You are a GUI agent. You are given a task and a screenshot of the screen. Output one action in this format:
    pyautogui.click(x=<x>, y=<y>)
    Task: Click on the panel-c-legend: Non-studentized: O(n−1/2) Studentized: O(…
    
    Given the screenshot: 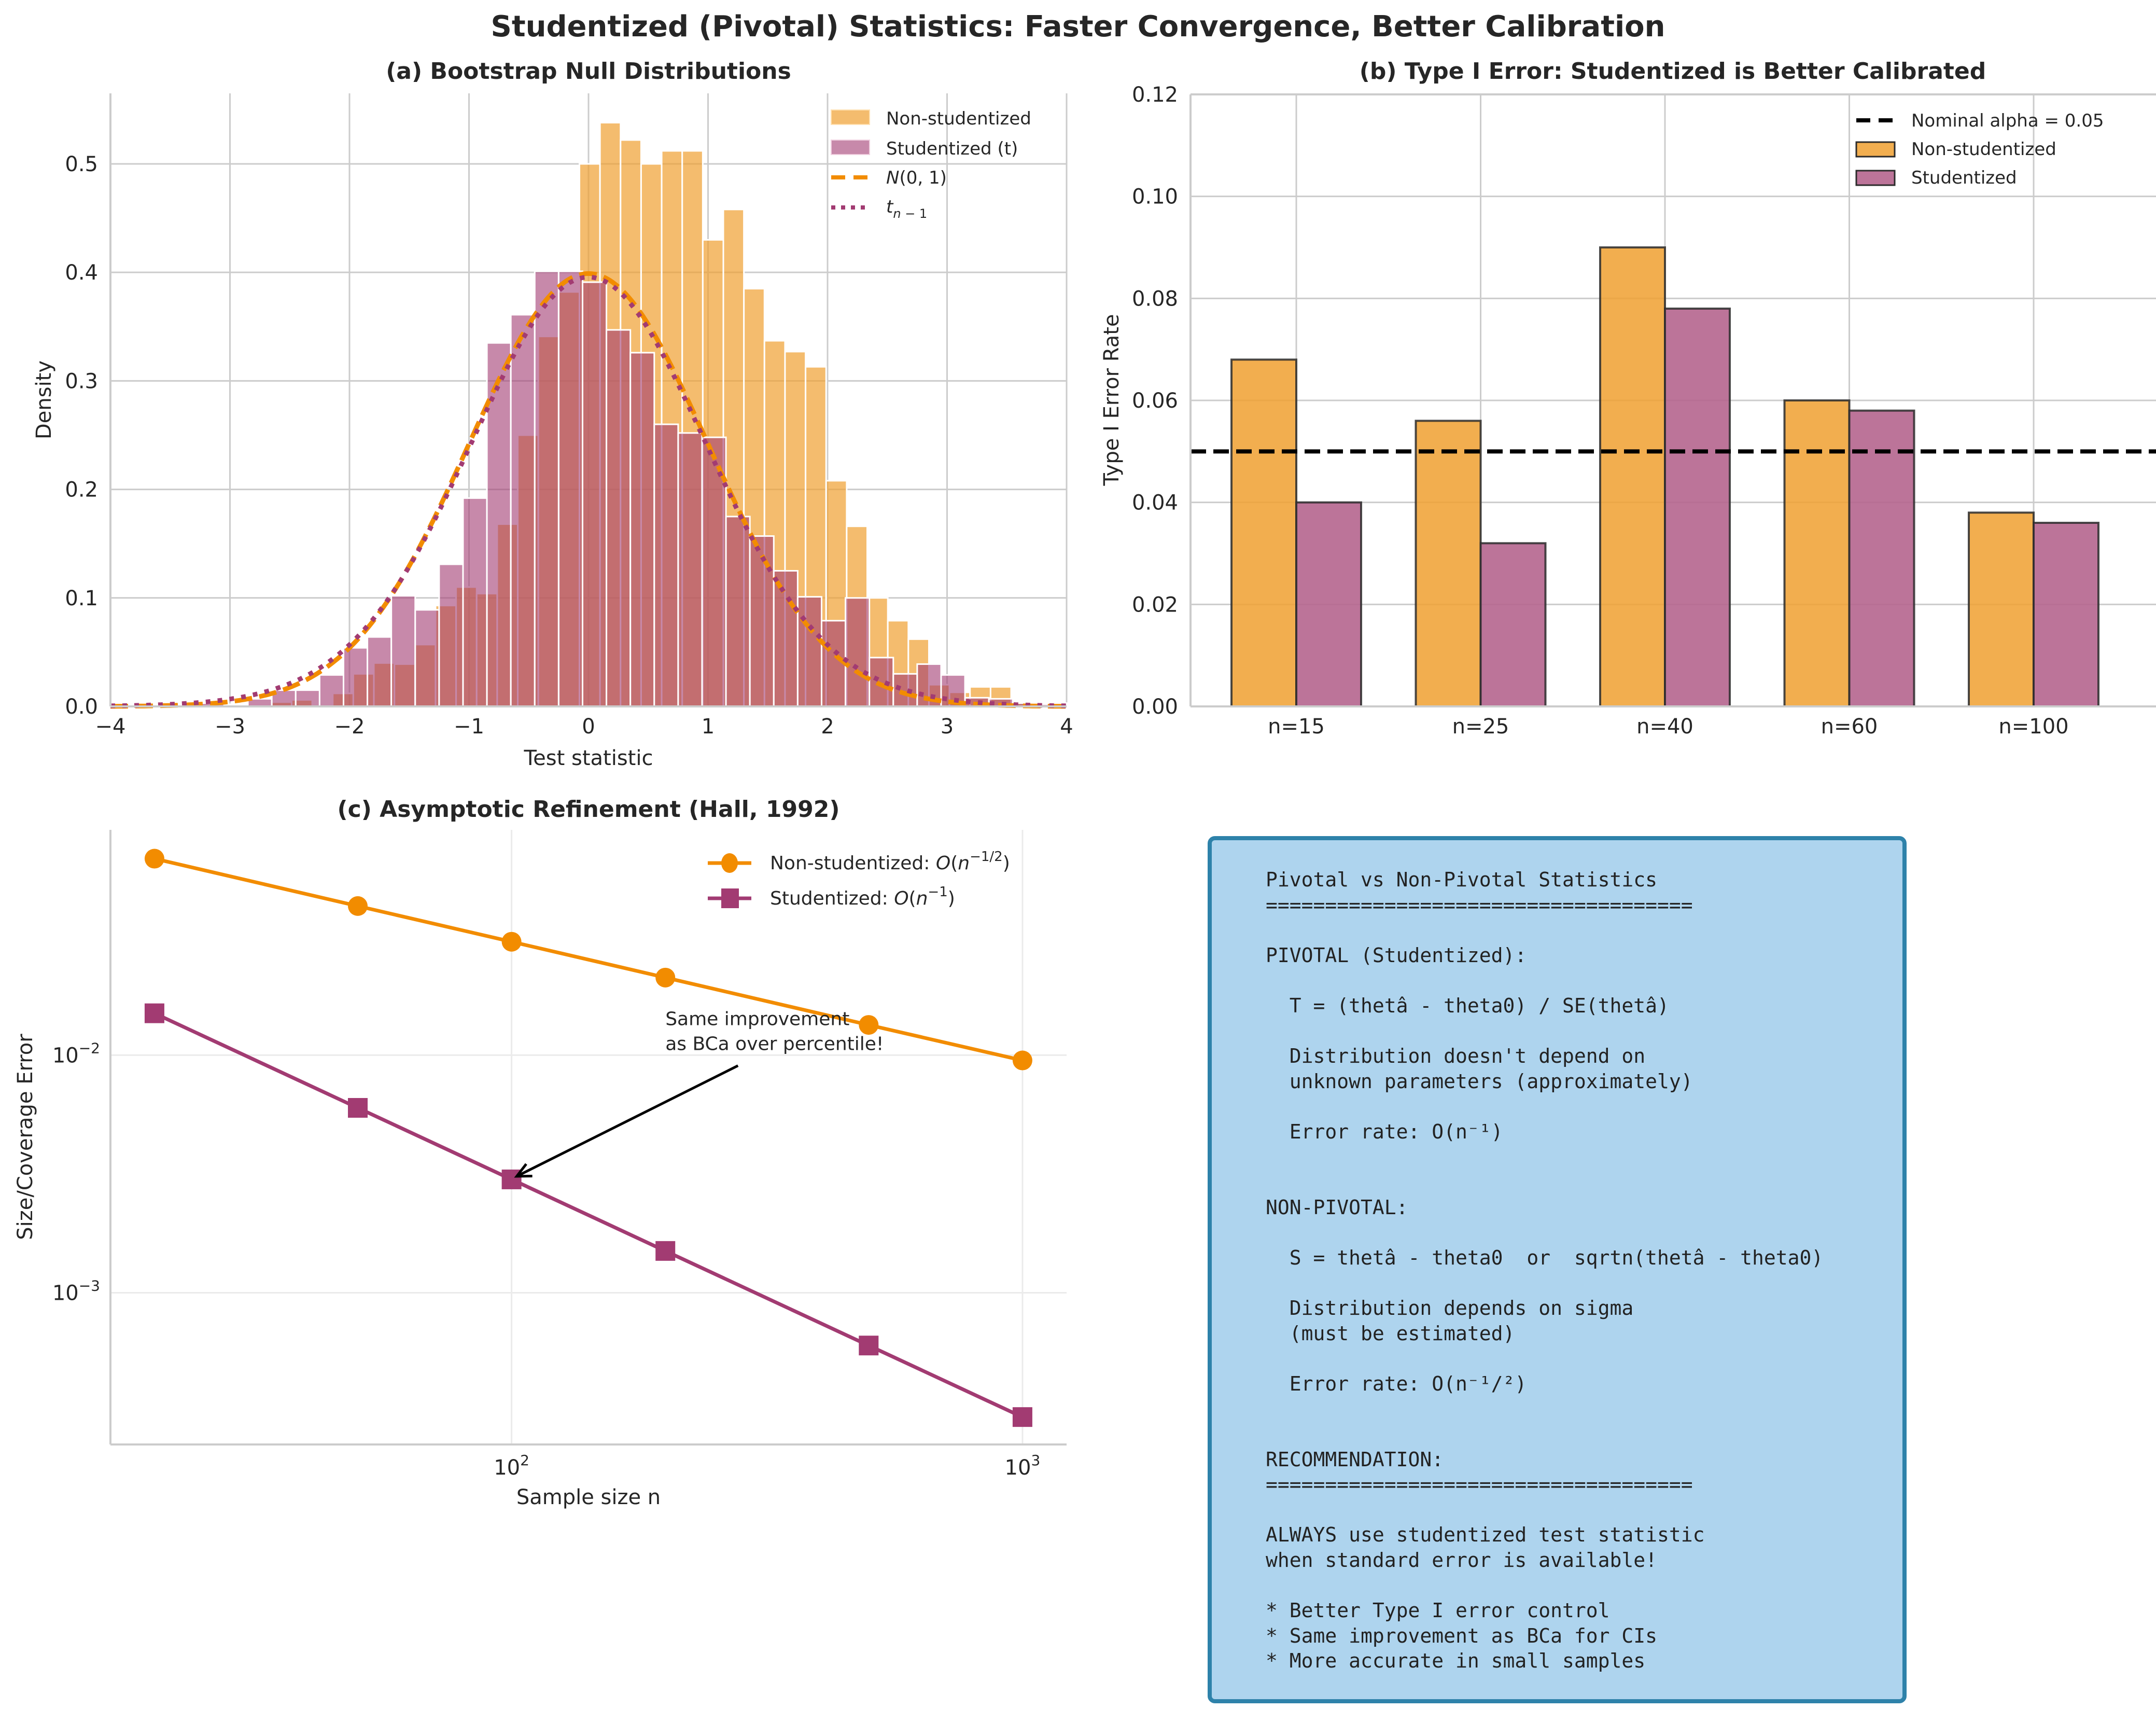 What is the action you would take?
    pyautogui.click(x=859, y=879)
    